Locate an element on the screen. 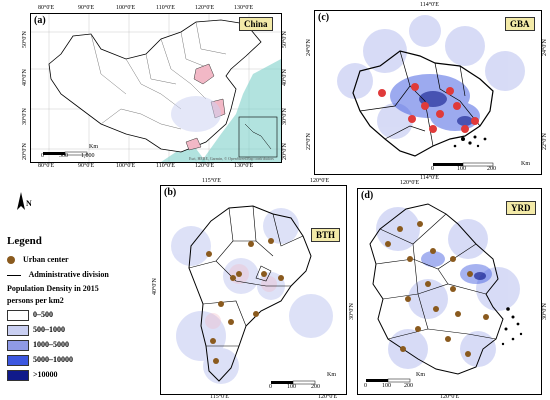  legend-density-unit: persons per km2 is located at coordinates (35, 300).